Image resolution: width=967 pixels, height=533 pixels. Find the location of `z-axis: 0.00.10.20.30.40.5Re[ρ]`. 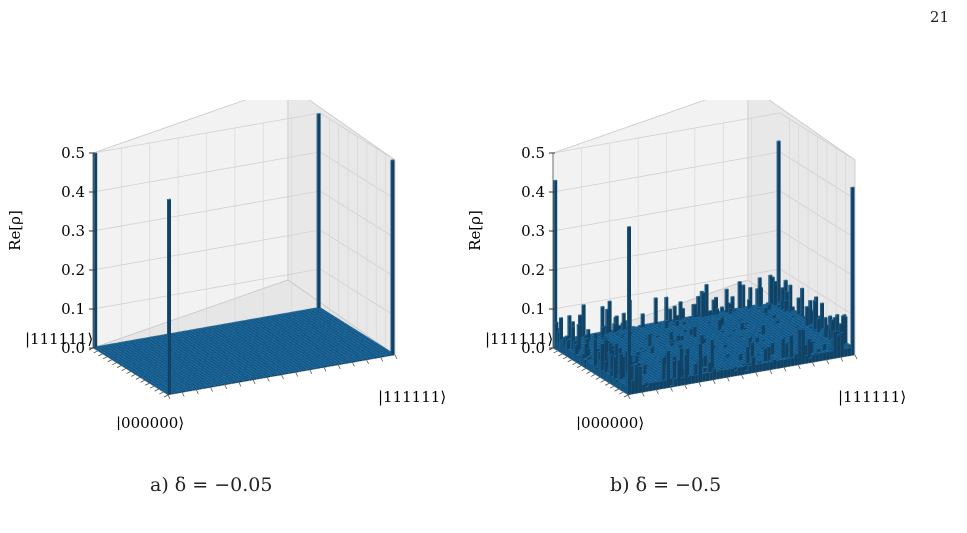

z-axis: 0.00.10.20.30.40.5Re[ρ] is located at coordinates (50, 250).